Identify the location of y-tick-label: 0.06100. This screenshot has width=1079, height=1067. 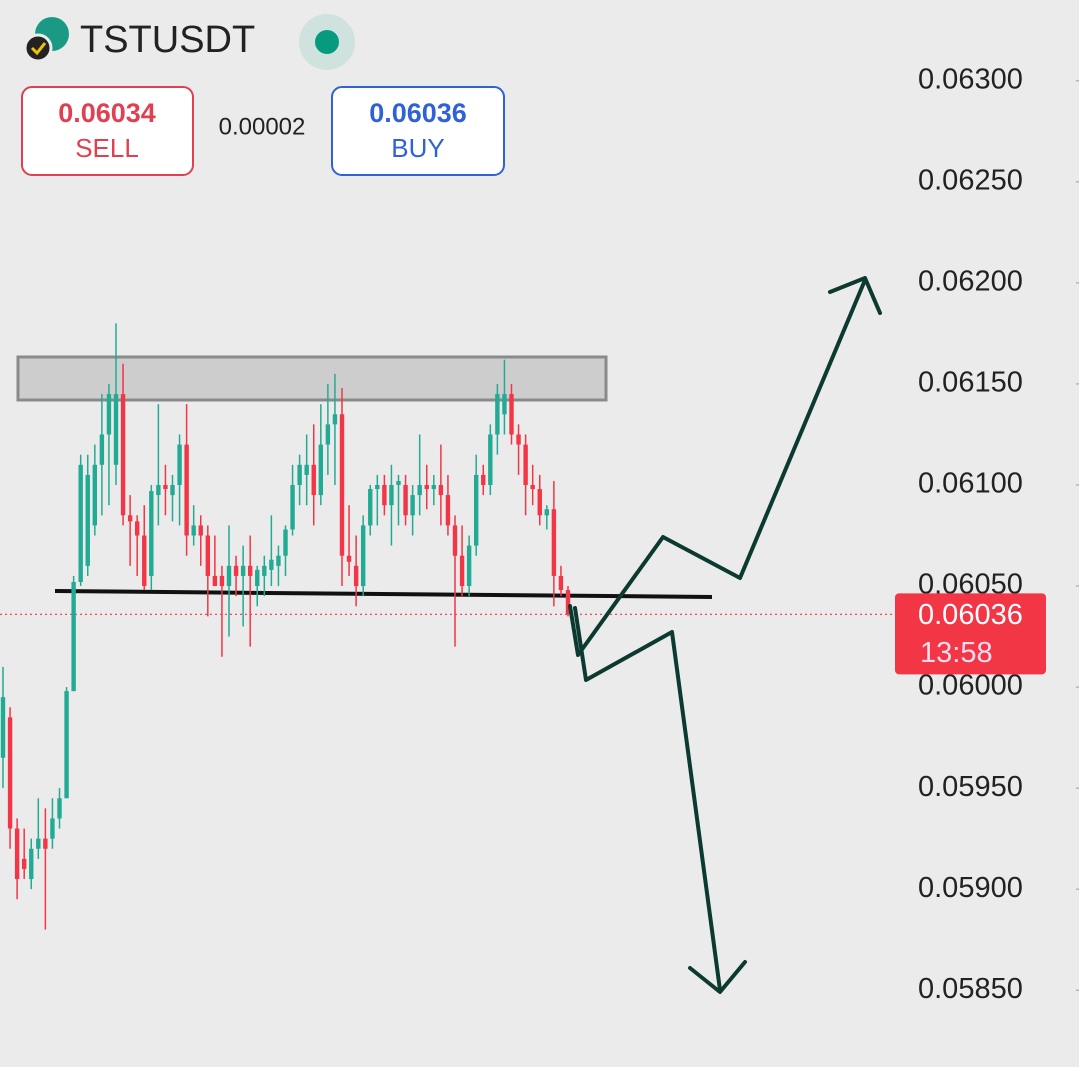
(970, 484).